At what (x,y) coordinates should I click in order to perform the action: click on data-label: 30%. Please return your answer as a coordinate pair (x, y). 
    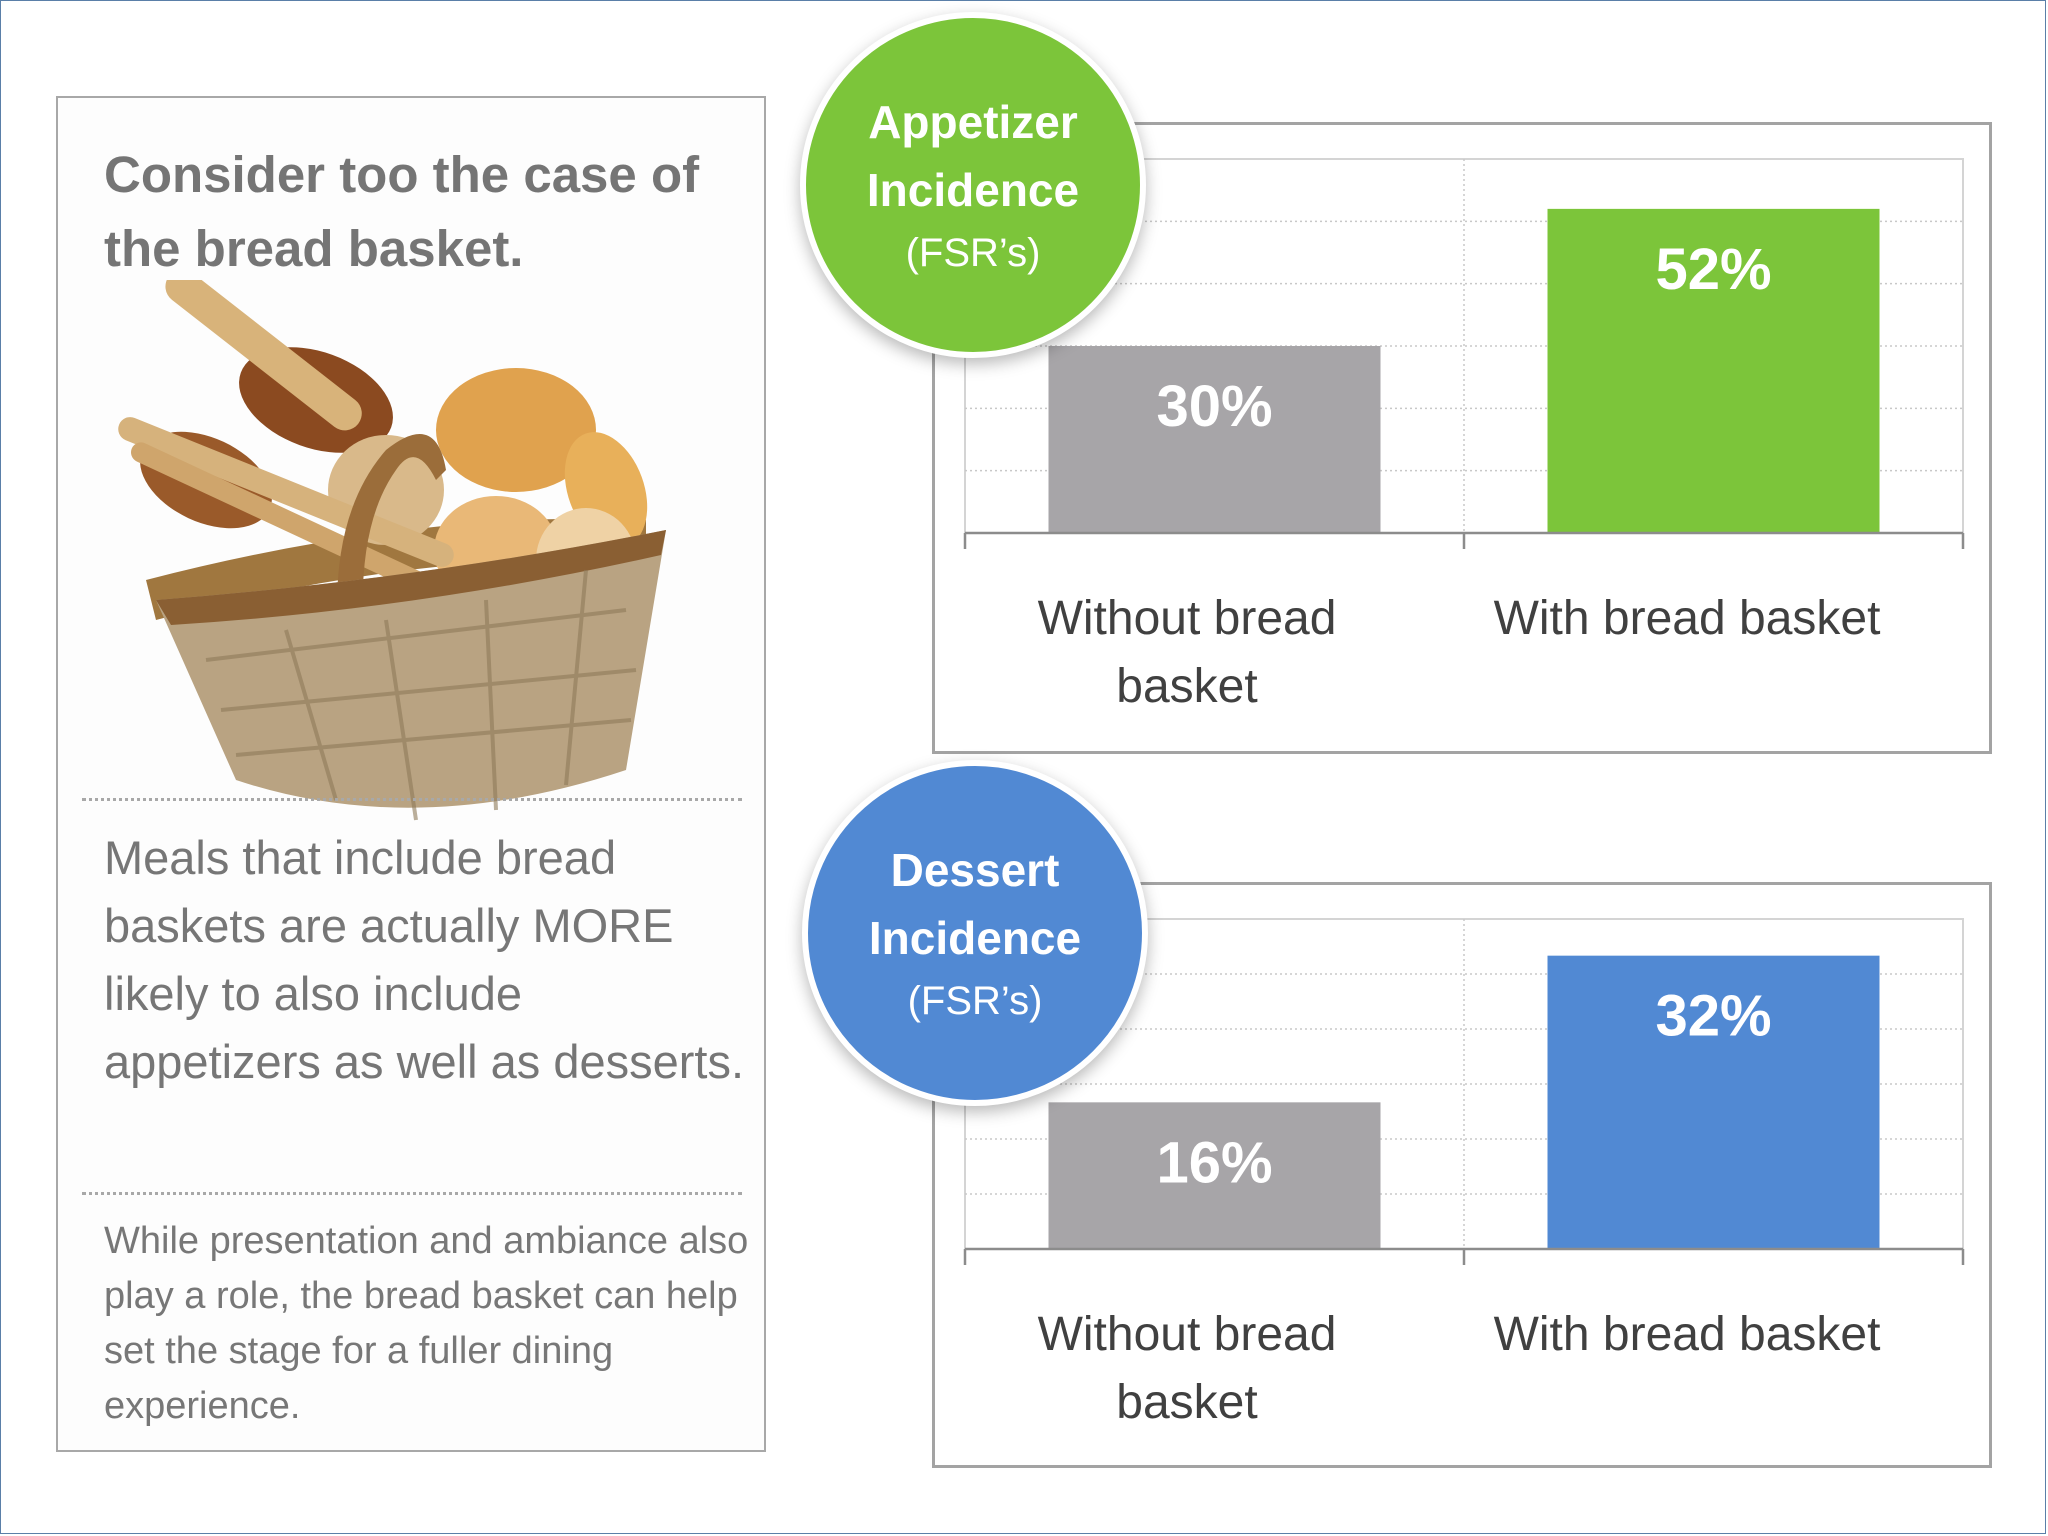
    Looking at the image, I should click on (1214, 406).